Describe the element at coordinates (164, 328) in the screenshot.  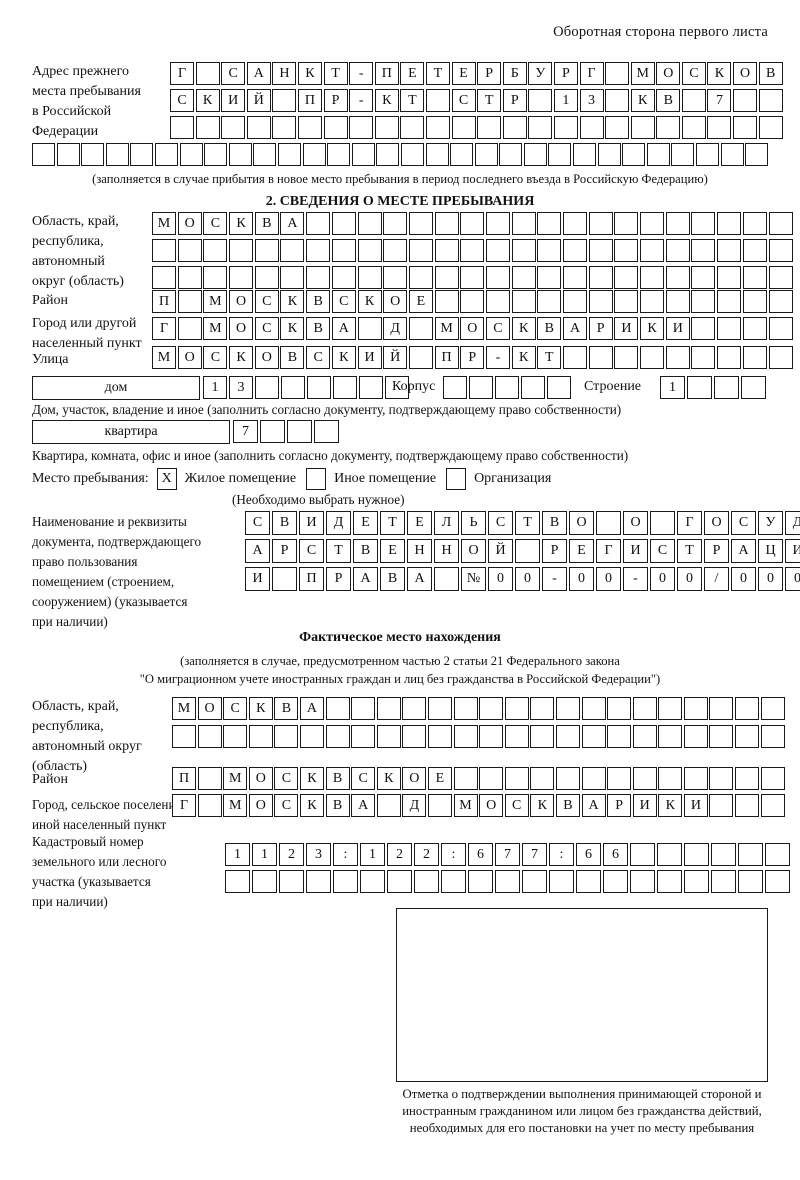
I see `input-cell: Г` at that location.